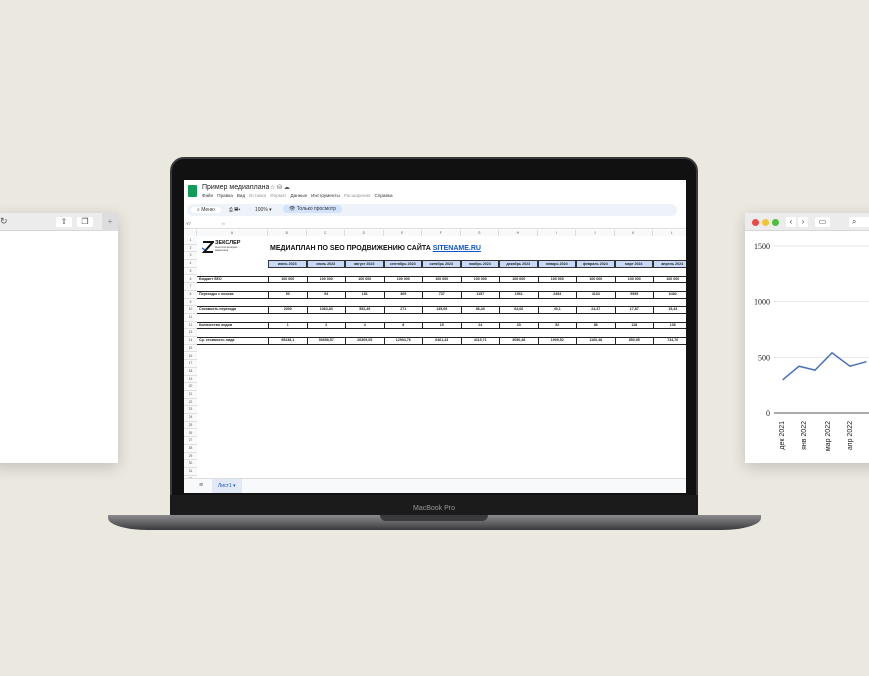 This screenshot has height=676, width=869. What do you see at coordinates (190, 364) in the screenshot?
I see `row-number: 17` at bounding box center [190, 364].